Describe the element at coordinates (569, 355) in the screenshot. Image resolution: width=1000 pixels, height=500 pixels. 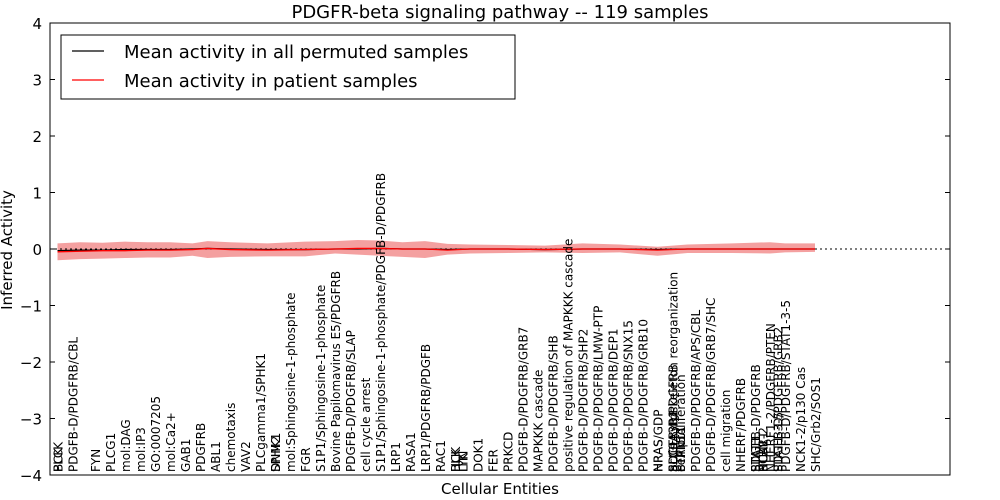
I see `x-category-label: positive regulation of MAPKKK cascade` at that location.